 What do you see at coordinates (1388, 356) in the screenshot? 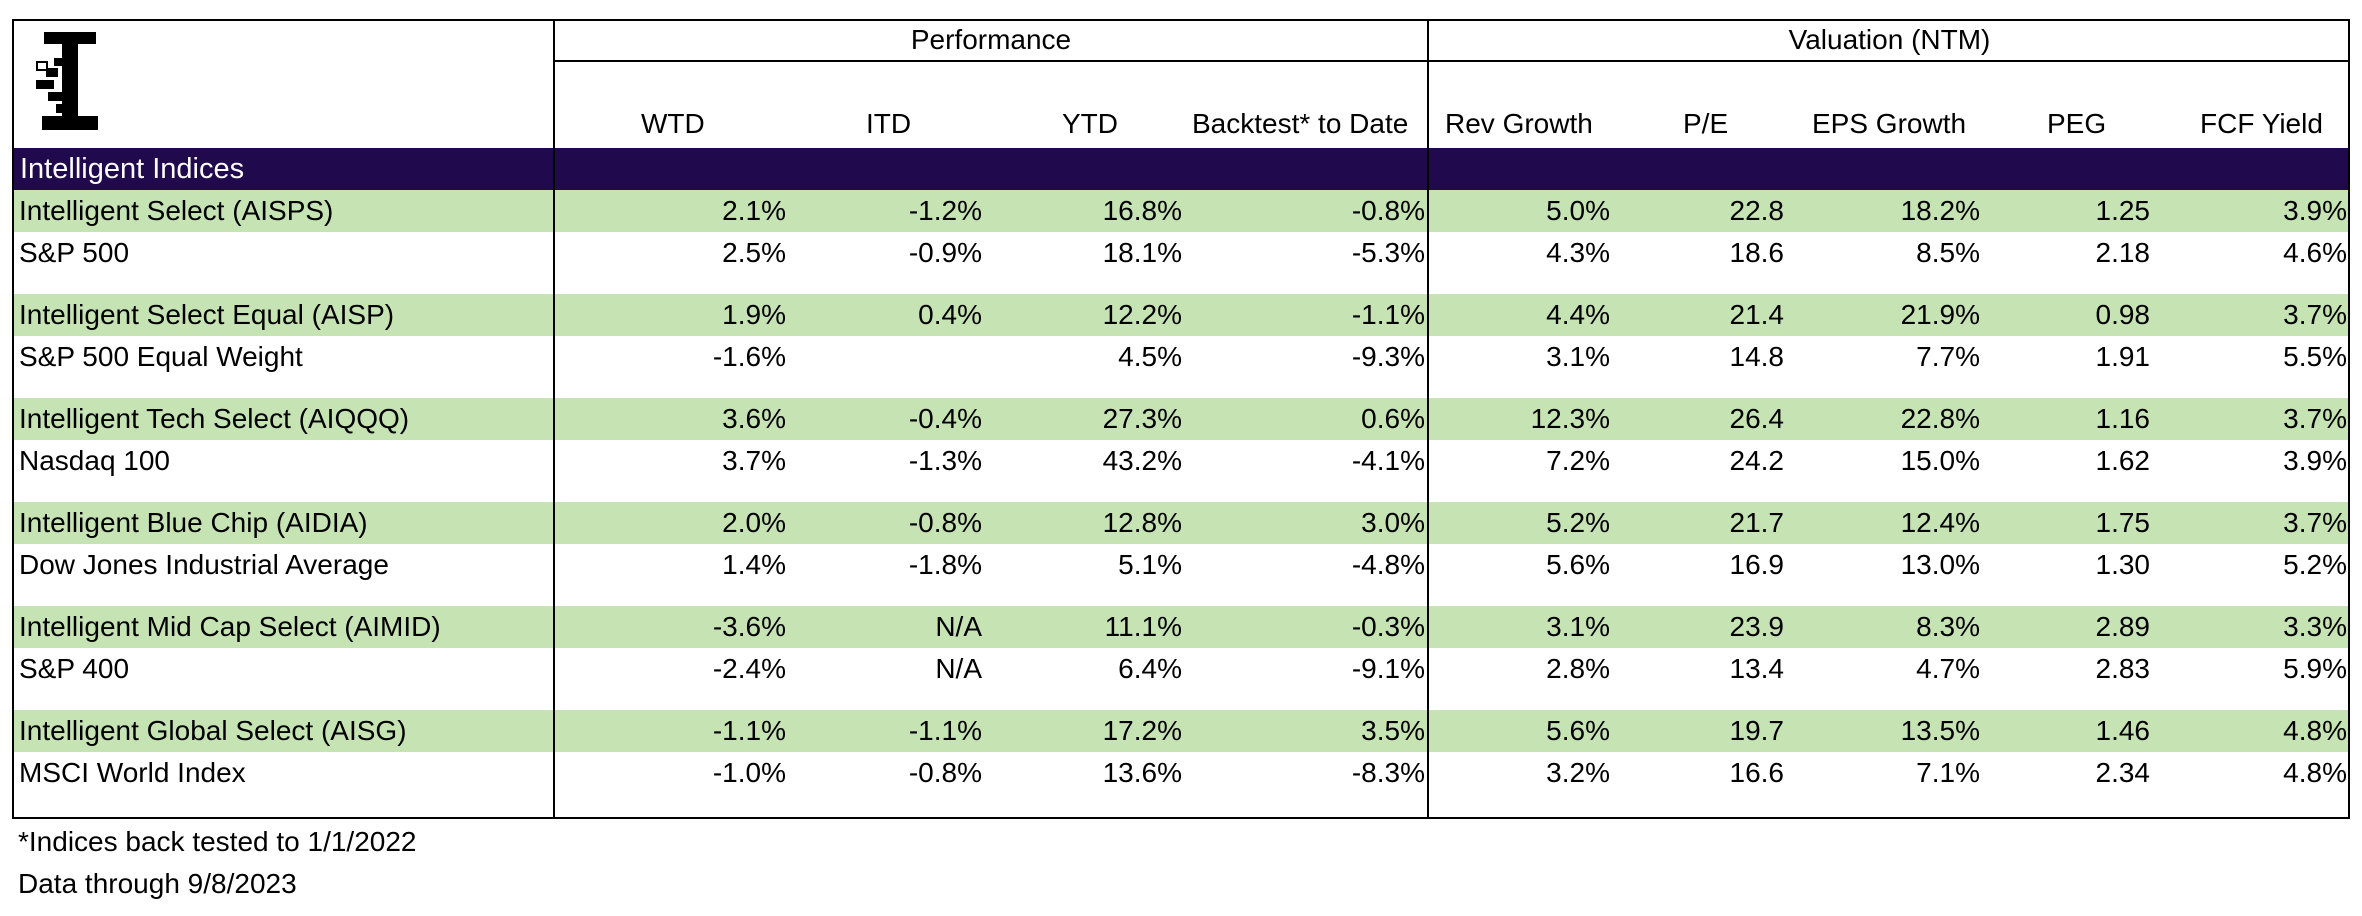
I see `cell-backtest: -9.3%` at bounding box center [1388, 356].